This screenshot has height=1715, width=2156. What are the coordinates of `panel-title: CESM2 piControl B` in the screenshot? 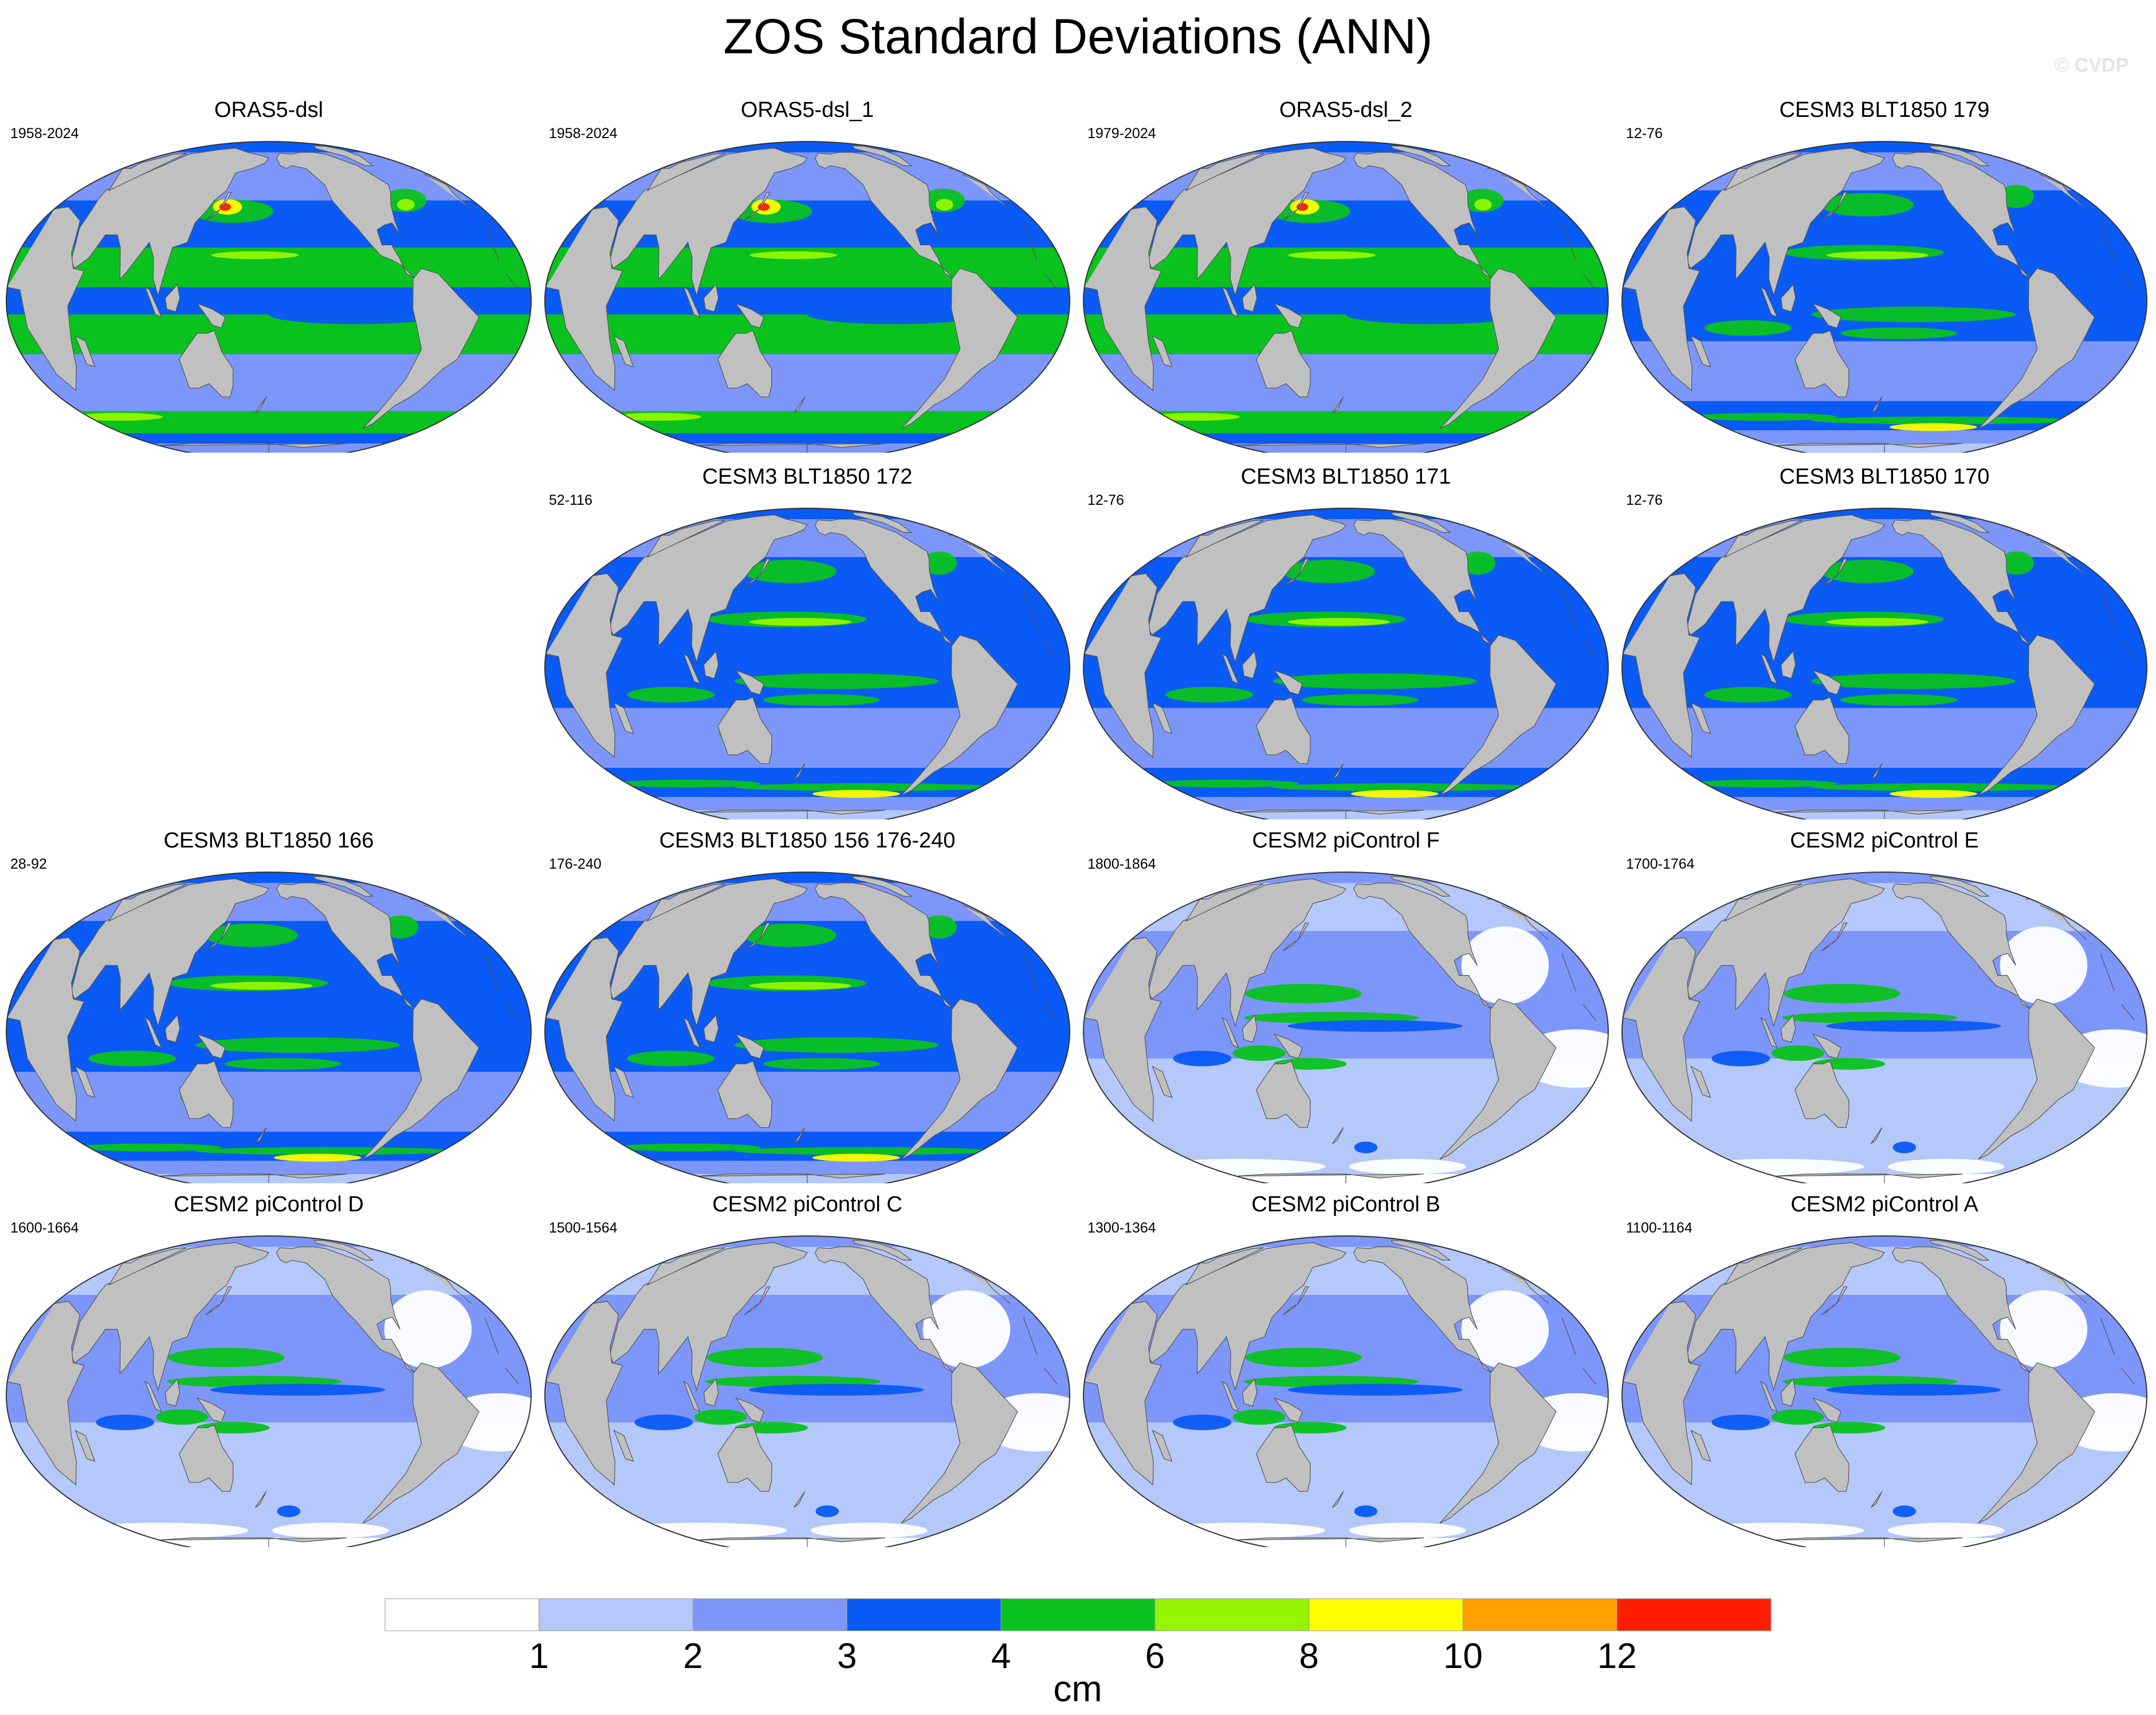 It's located at (1345, 1204).